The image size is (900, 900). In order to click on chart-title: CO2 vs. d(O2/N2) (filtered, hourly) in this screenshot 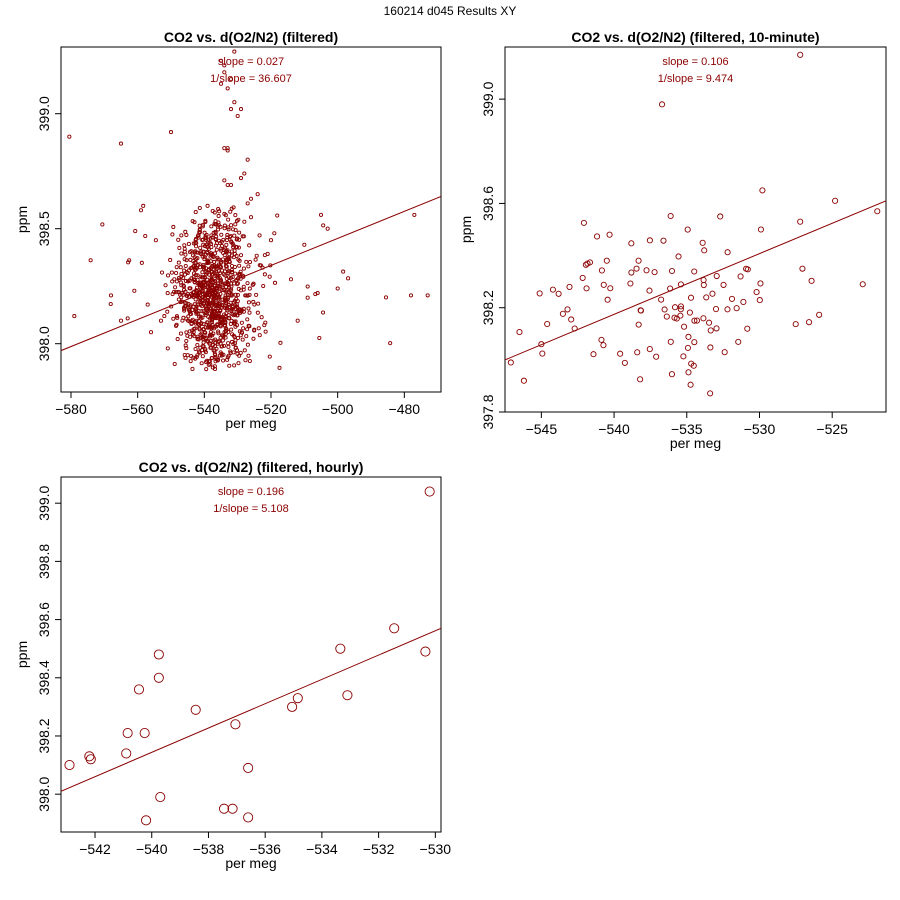, I will do `click(251, 467)`.